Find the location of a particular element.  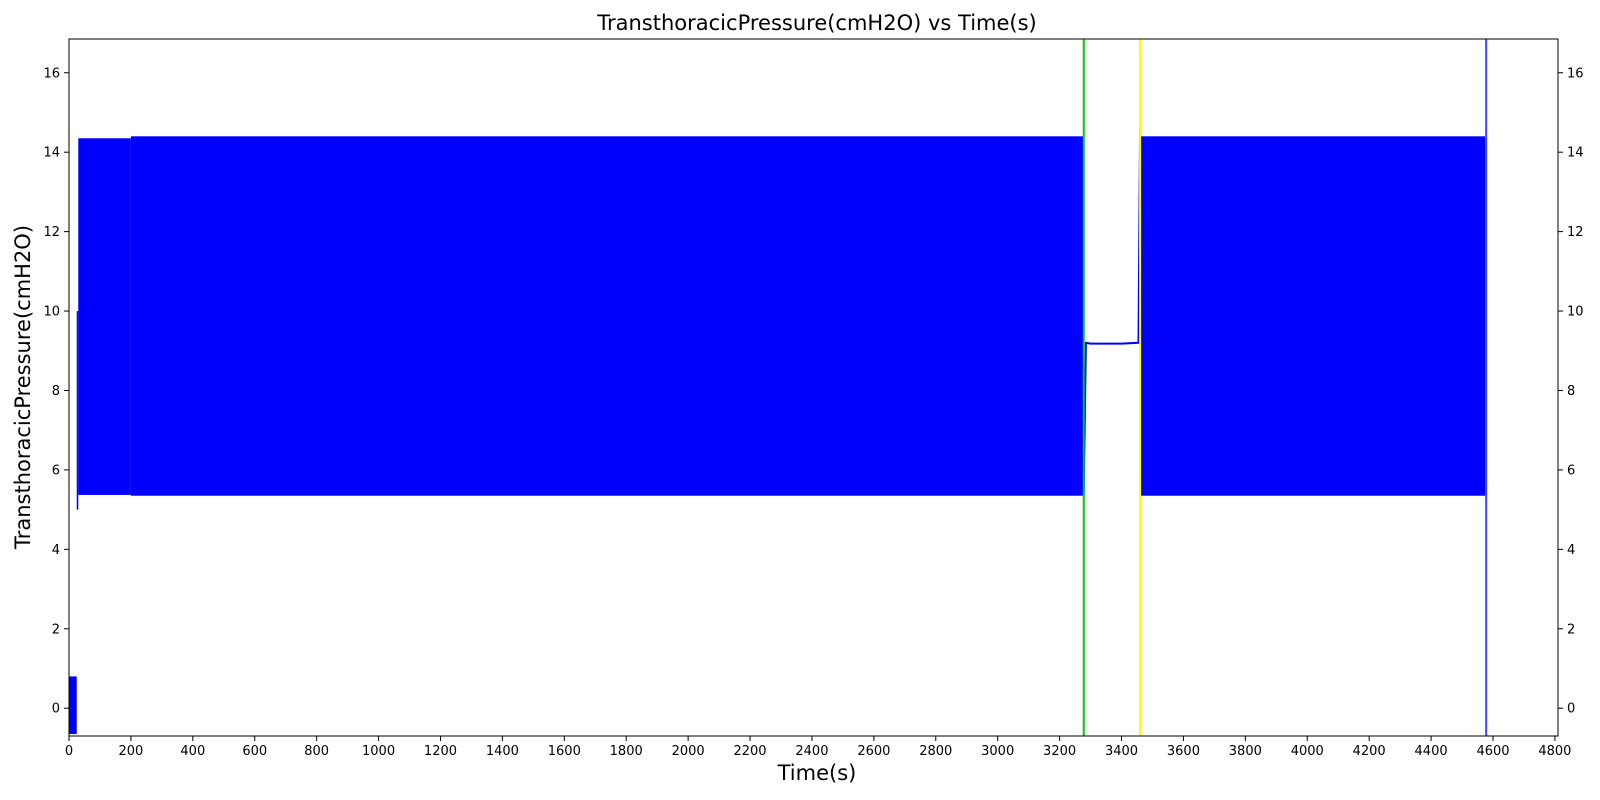

x-tick-label: 1200 is located at coordinates (440, 751).